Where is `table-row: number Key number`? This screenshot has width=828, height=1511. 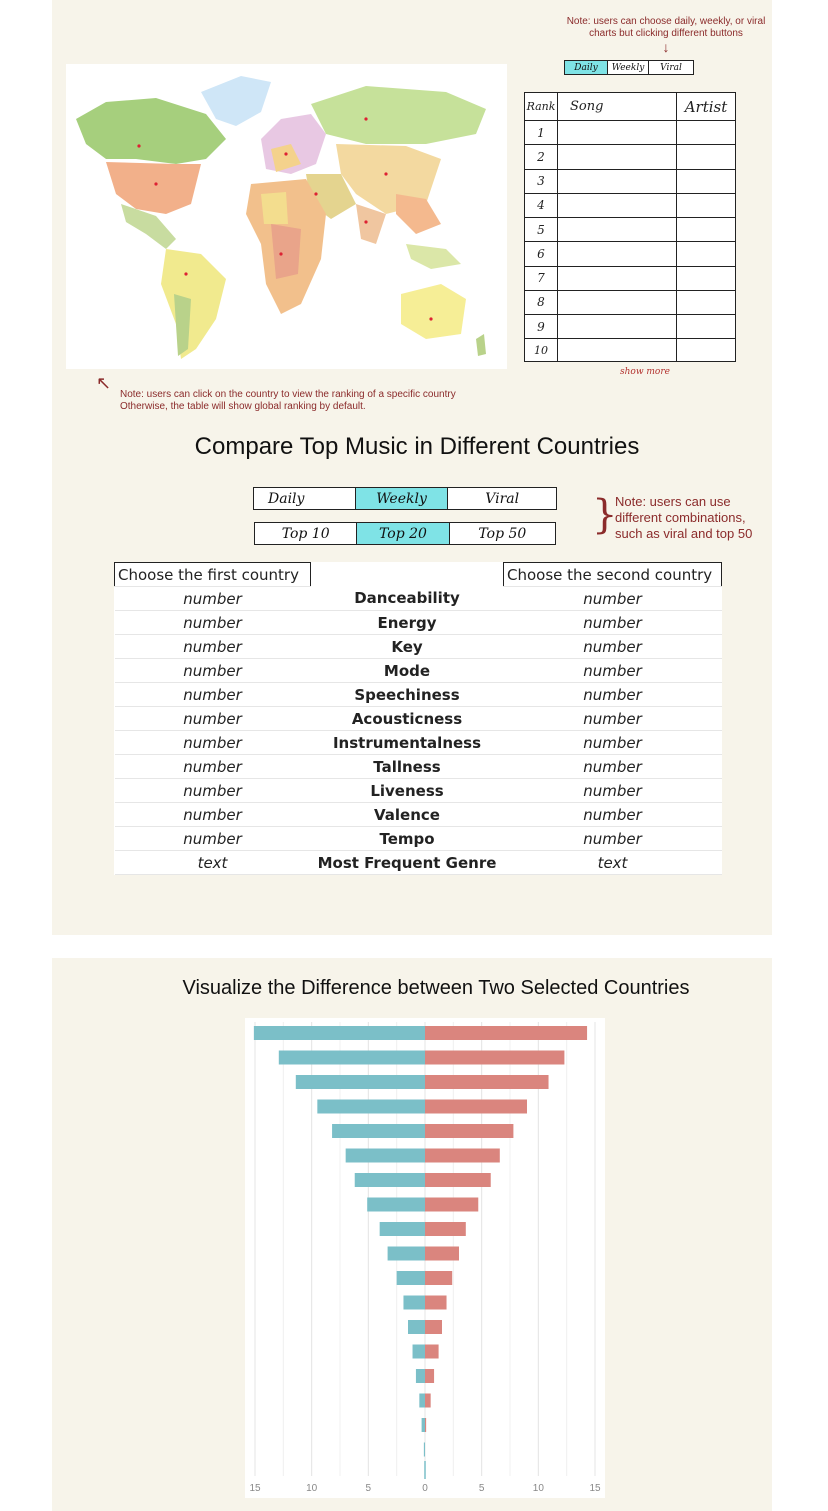 table-row: number Key number is located at coordinates (418, 646).